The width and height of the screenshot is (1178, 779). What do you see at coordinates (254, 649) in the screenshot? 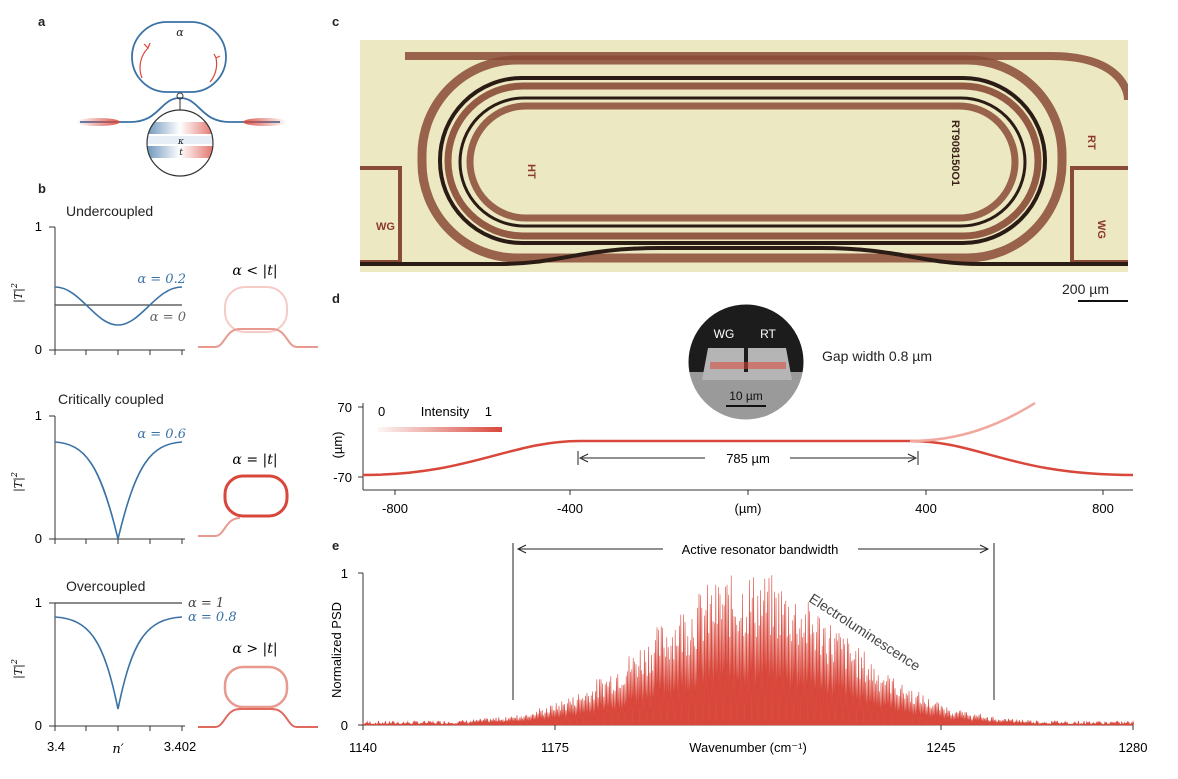
I see `regime-label-overcoupled: α > |t|` at bounding box center [254, 649].